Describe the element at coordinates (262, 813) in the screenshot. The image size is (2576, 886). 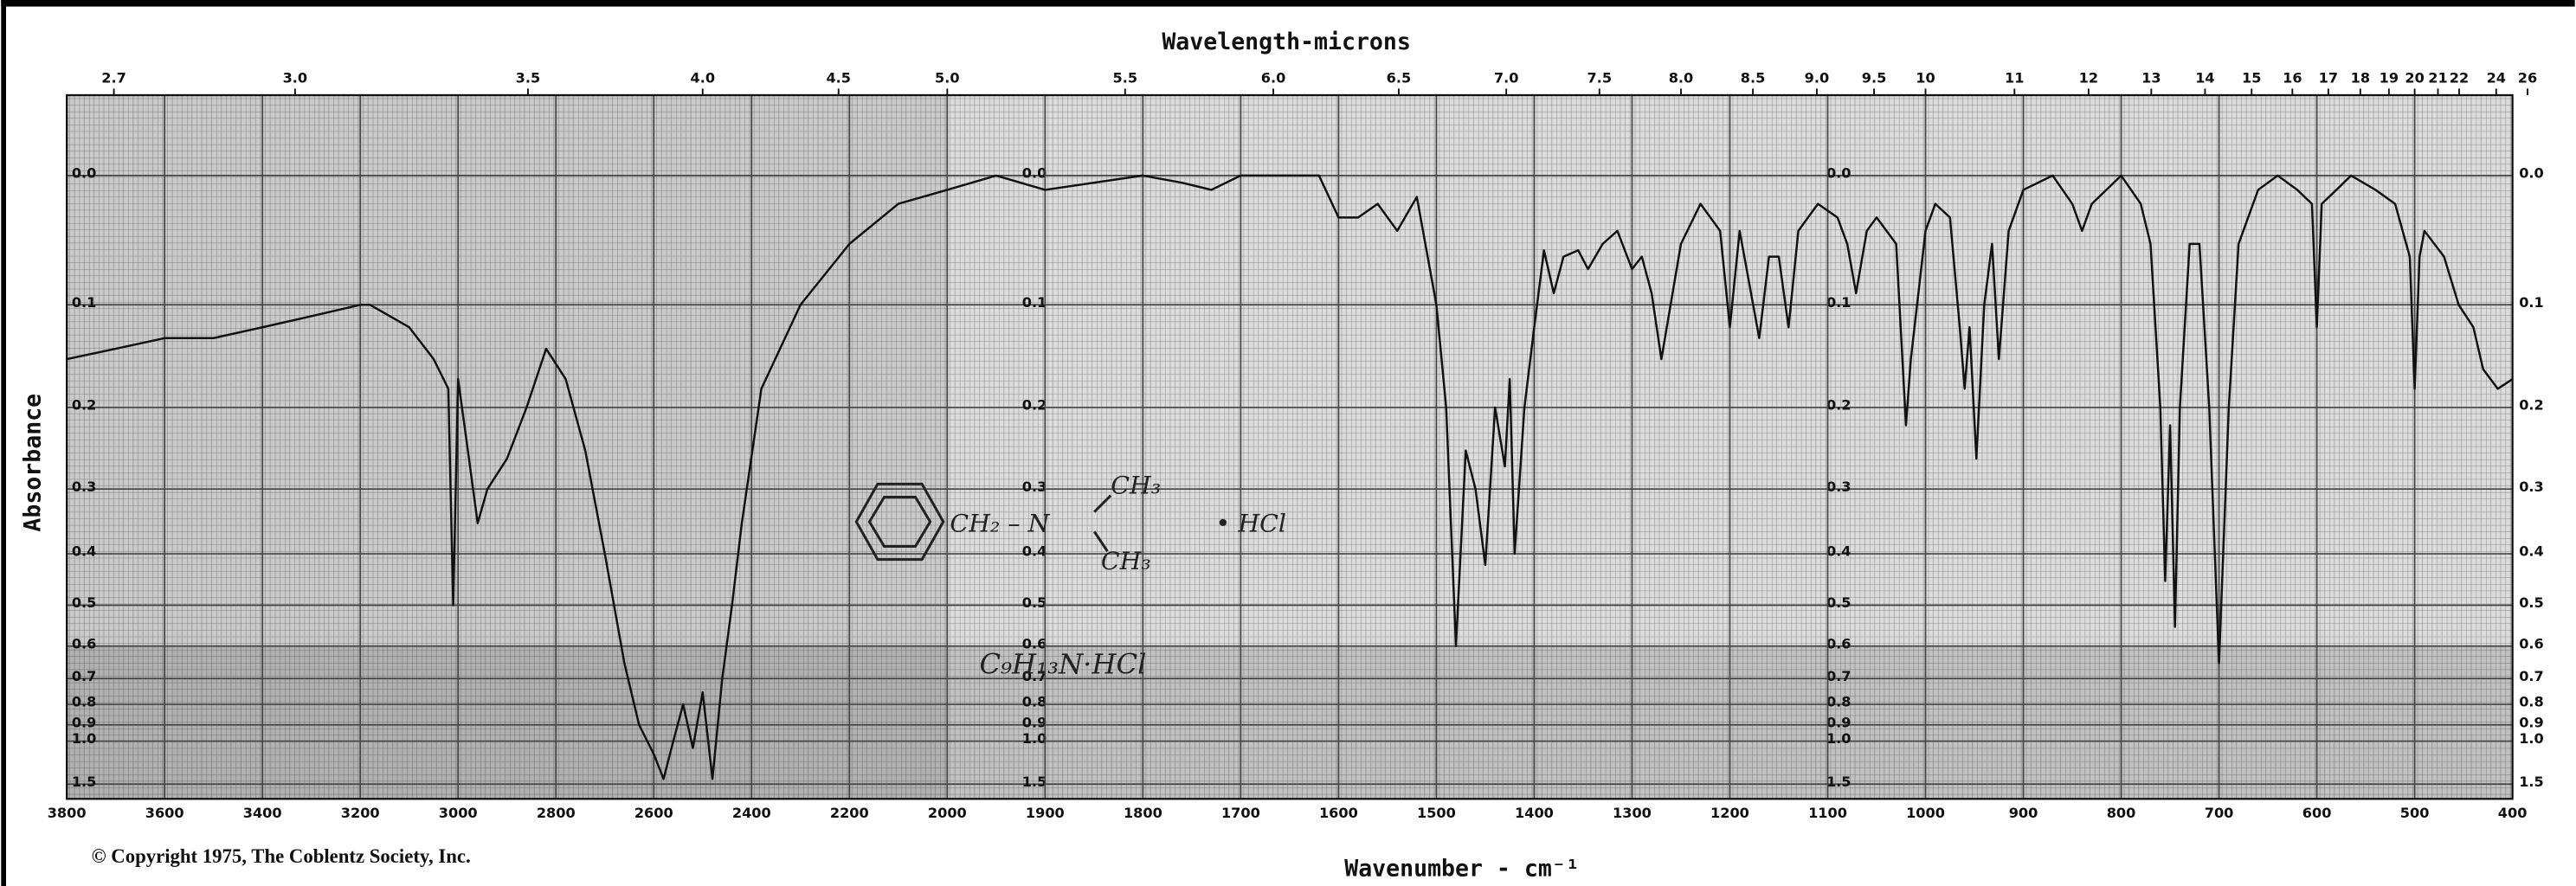
I see `x-tick-label: 3400` at that location.